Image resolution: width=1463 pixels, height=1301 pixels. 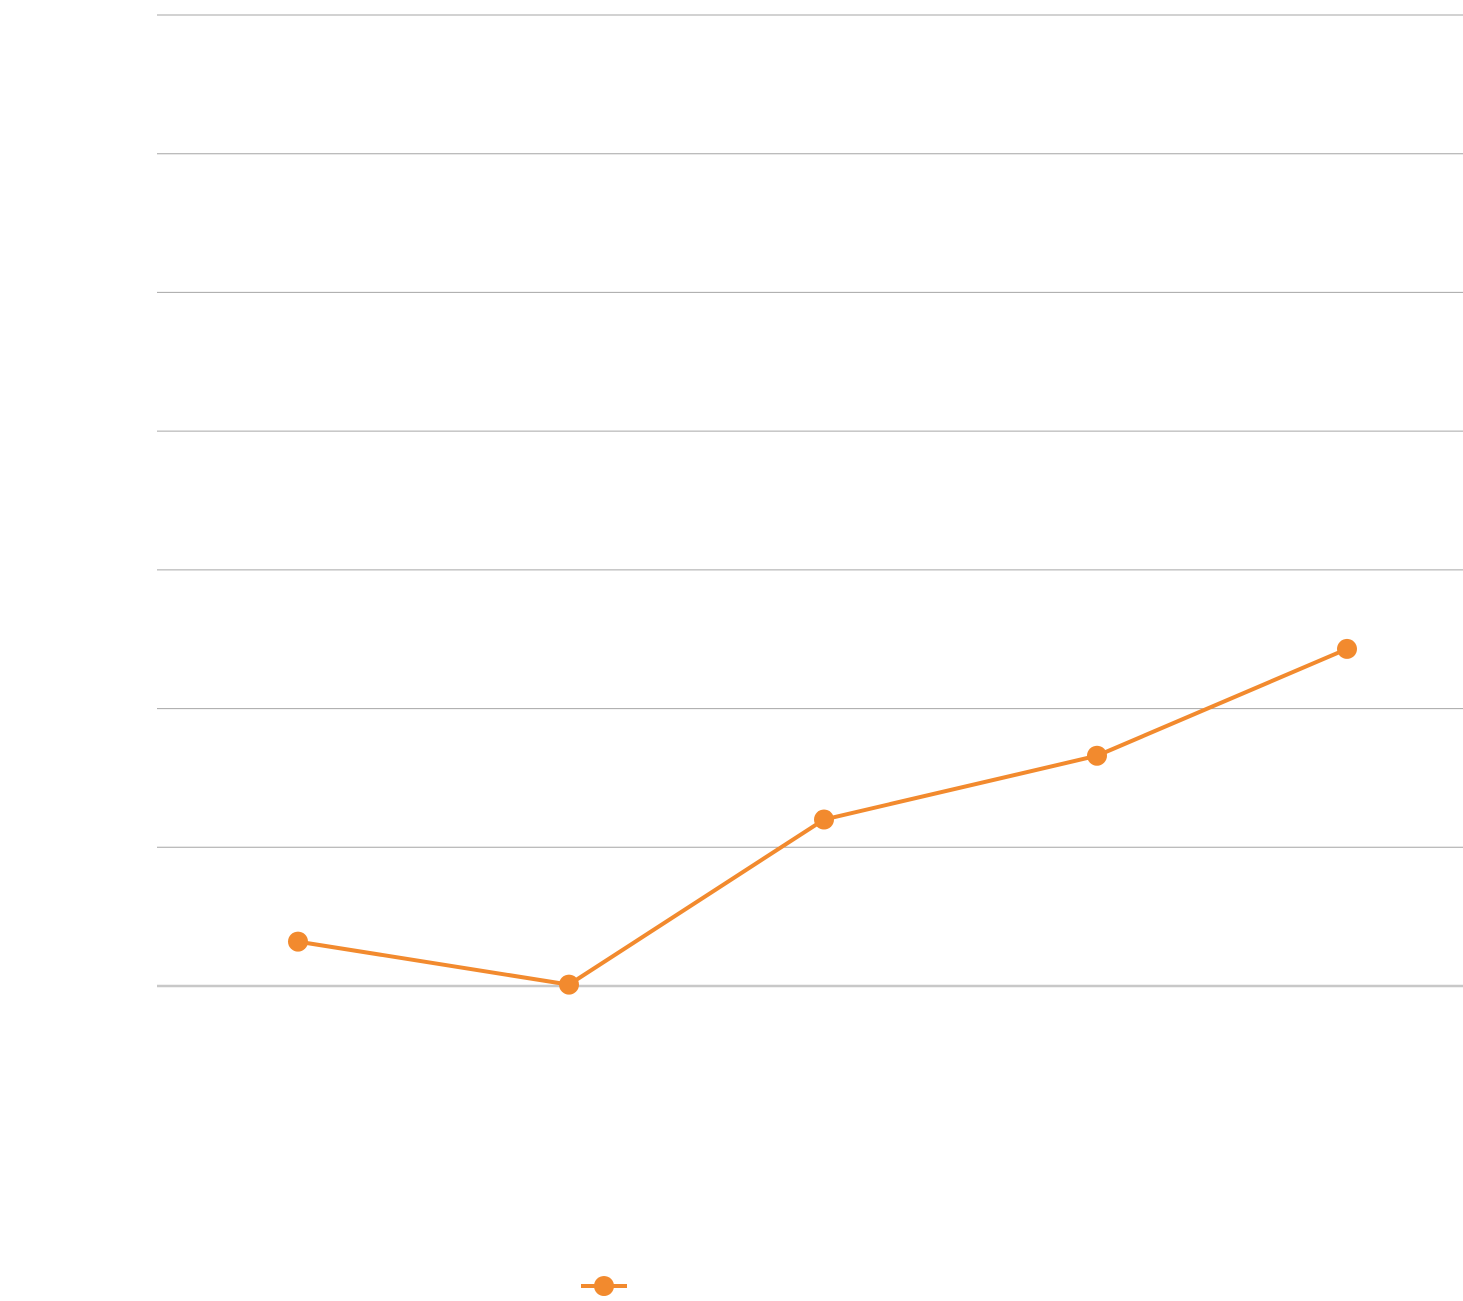 I want to click on legend-marker-swatch, so click(x=604, y=1286).